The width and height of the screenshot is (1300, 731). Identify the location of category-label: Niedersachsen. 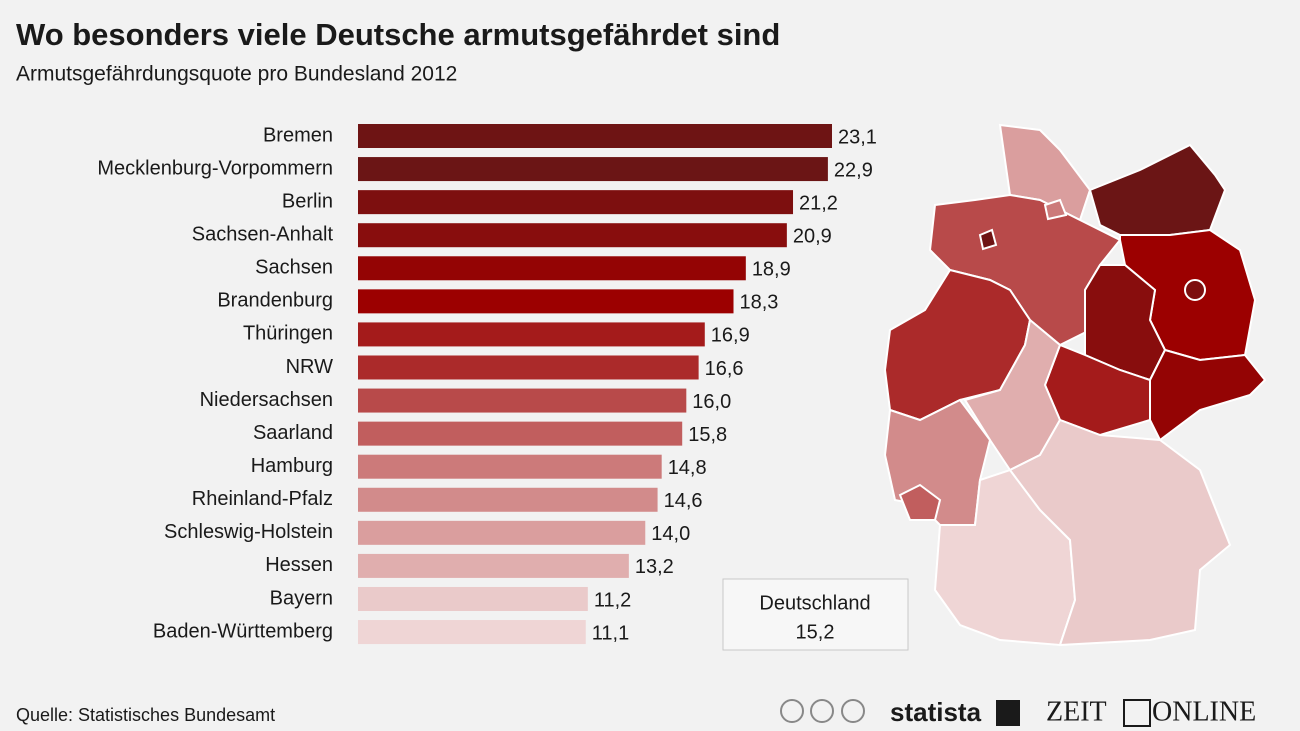
(266, 400).